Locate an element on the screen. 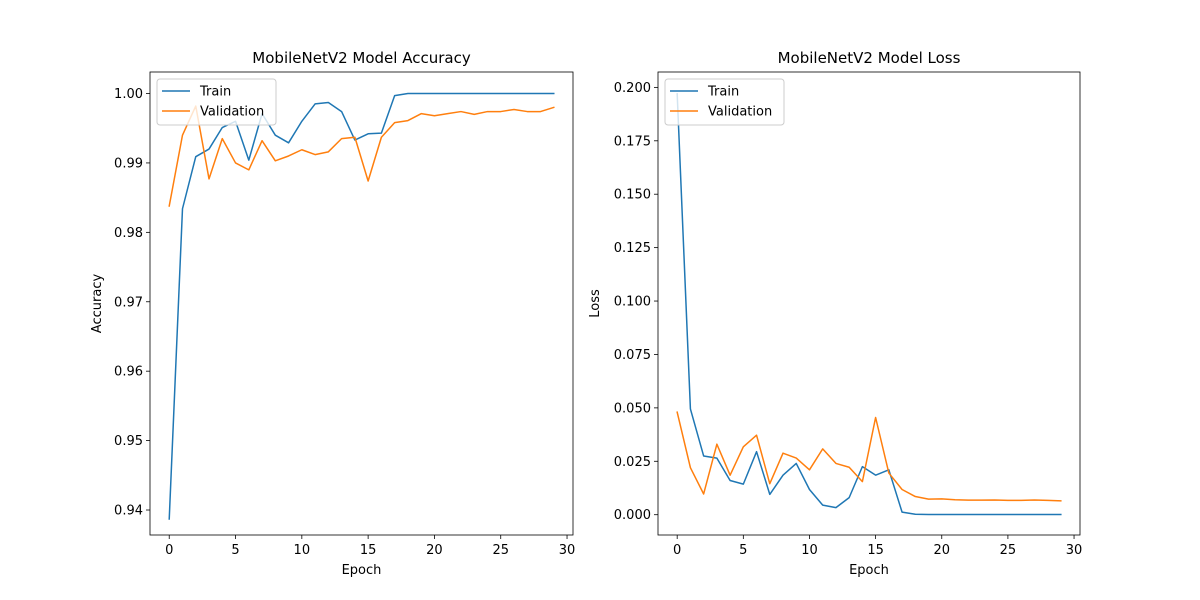 This screenshot has width=1200, height=600. y-tick-label: 0.97 is located at coordinates (128, 302).